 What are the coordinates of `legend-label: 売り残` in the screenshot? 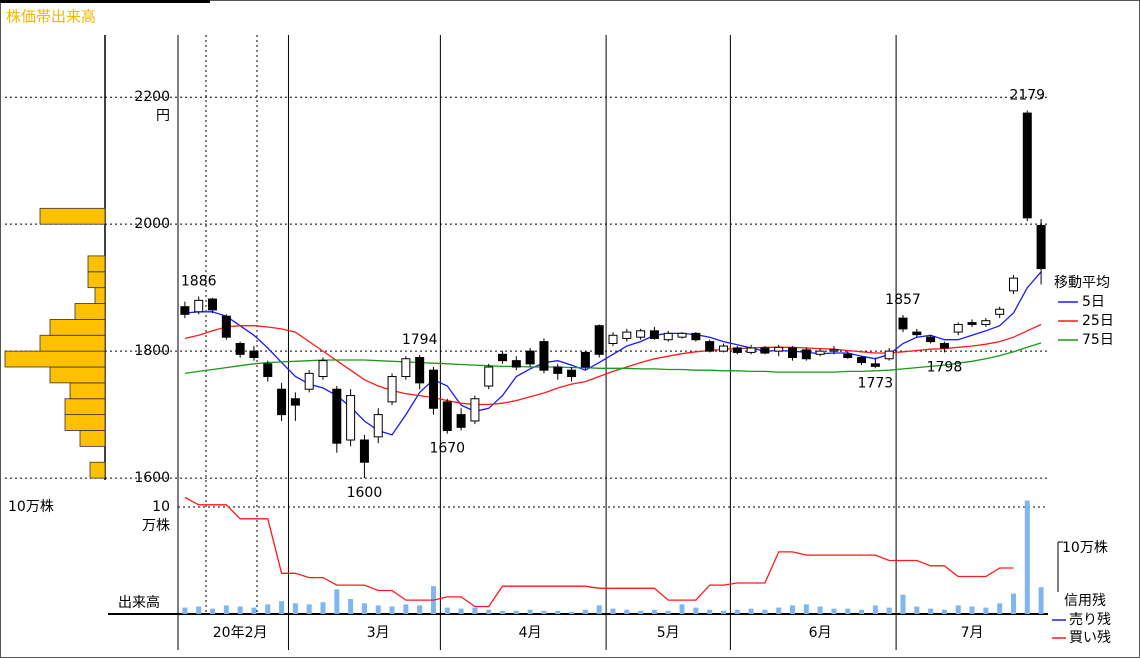 It's located at (1090, 620).